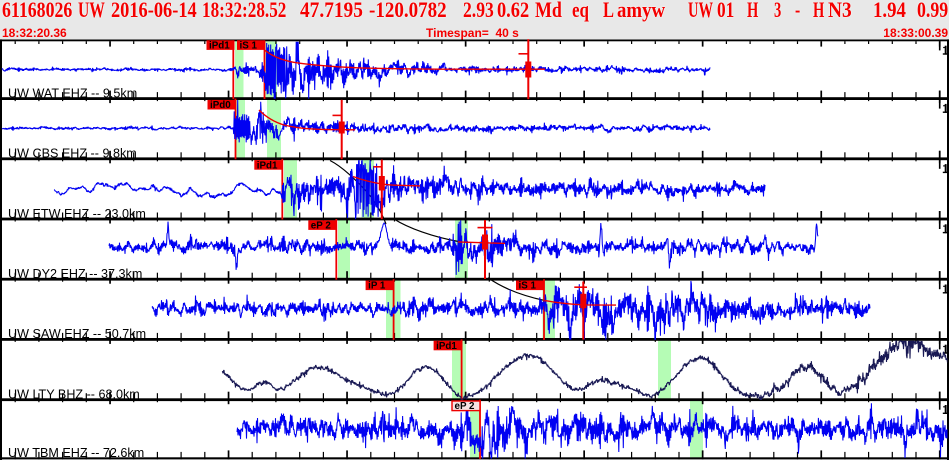 Image resolution: width=949 pixels, height=460 pixels. I want to click on svg-text: UW WAT EHZ -- 9.5km, so click(72, 93).